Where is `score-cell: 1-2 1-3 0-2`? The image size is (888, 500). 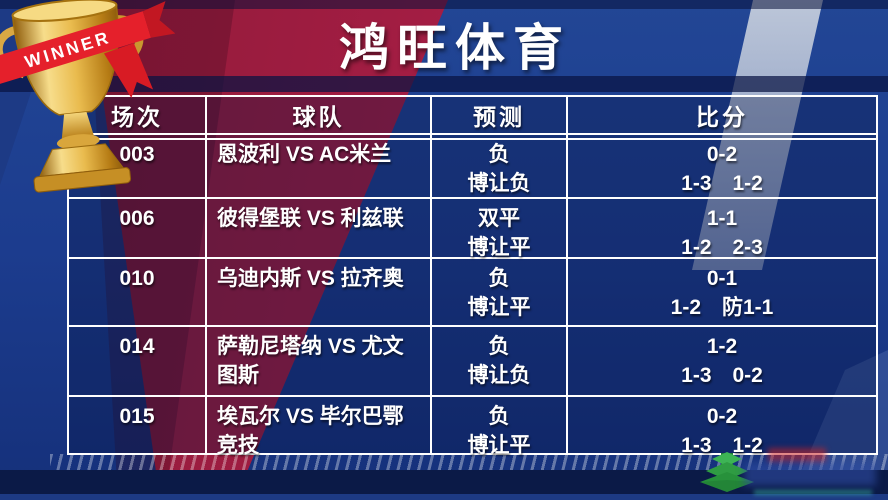
score-cell: 1-2 1-3 0-2 is located at coordinates (722, 361).